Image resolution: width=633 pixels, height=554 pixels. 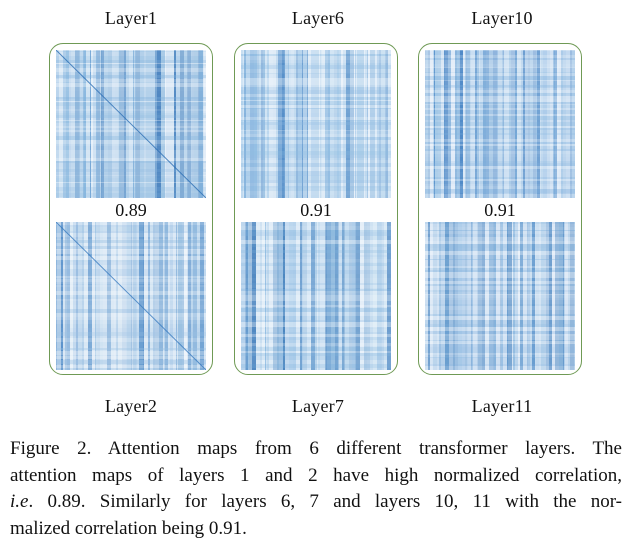 I want to click on correlation-value-1: 0.89, so click(x=131, y=210).